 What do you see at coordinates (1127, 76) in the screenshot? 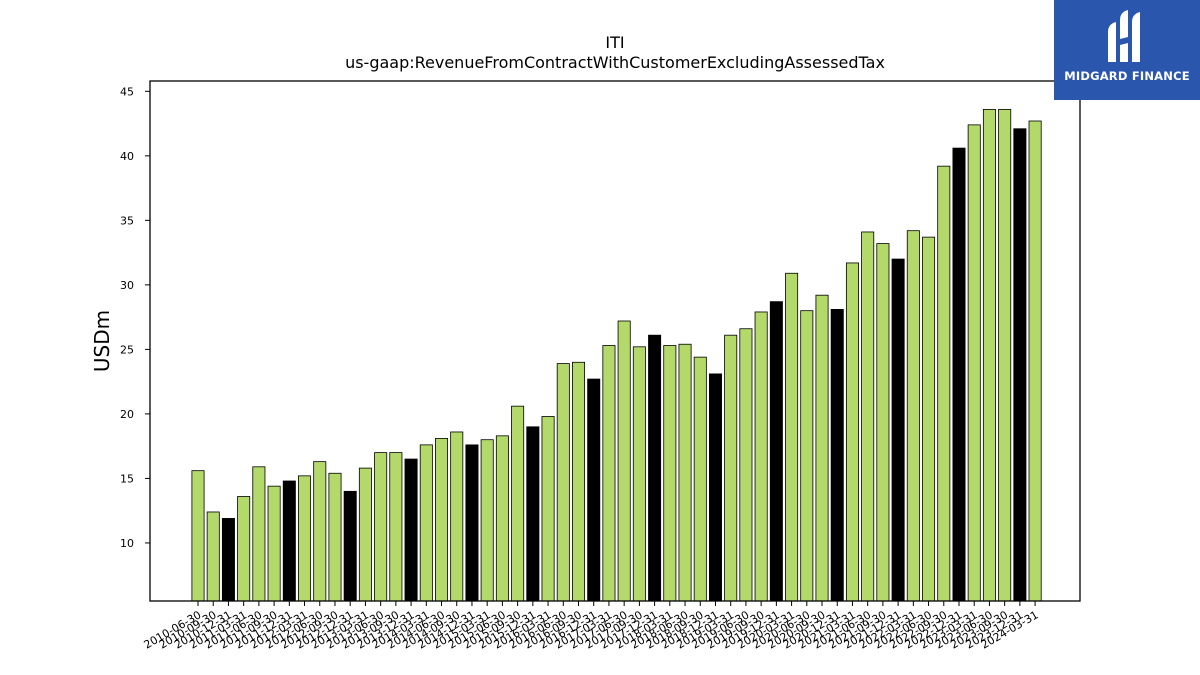
I see `logo-text: MIDGARD FINANCE` at bounding box center [1127, 76].